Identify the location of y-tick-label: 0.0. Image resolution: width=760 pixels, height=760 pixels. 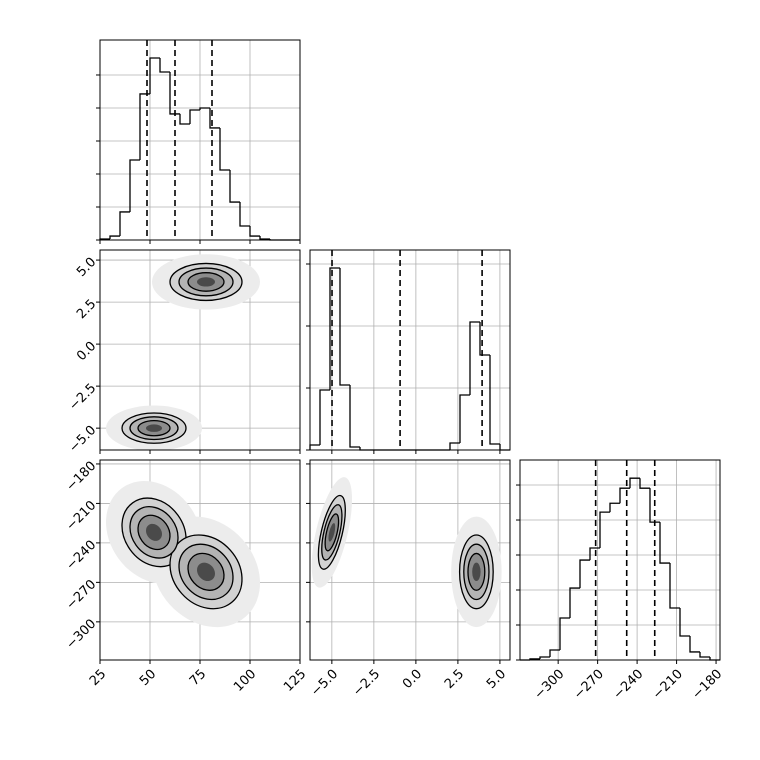
(86, 351).